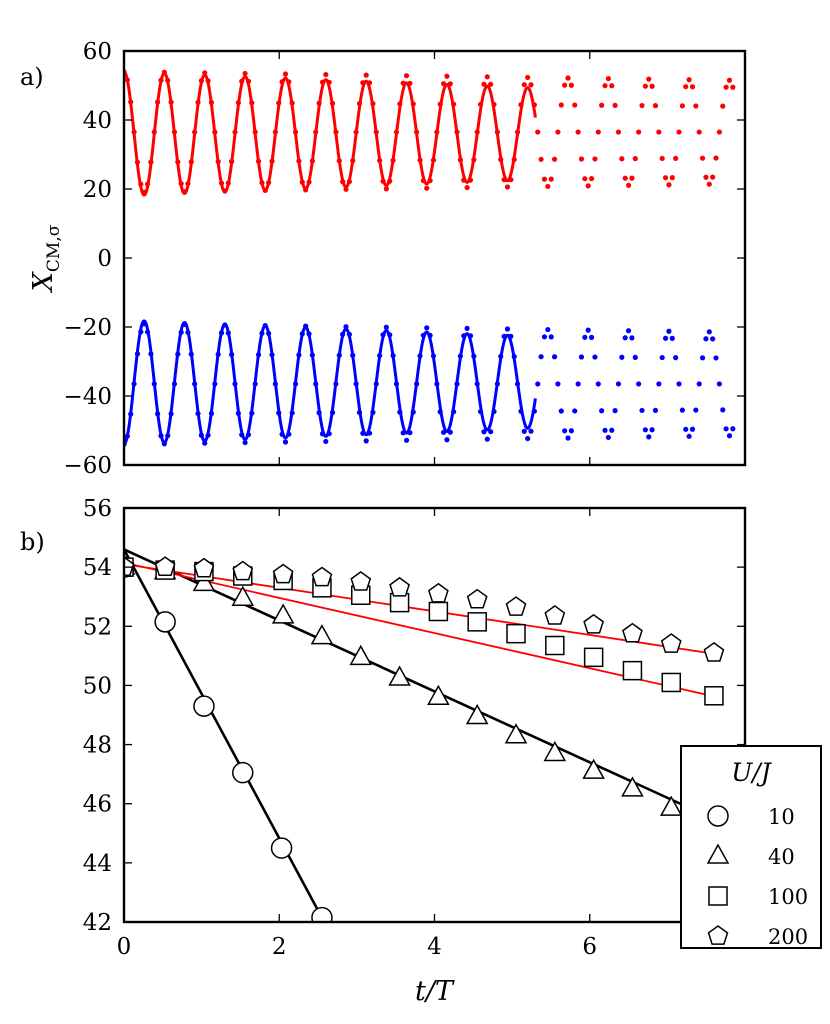 This screenshot has width=830, height=1024. I want to click on data-marker-triangle, so click(632, 786).